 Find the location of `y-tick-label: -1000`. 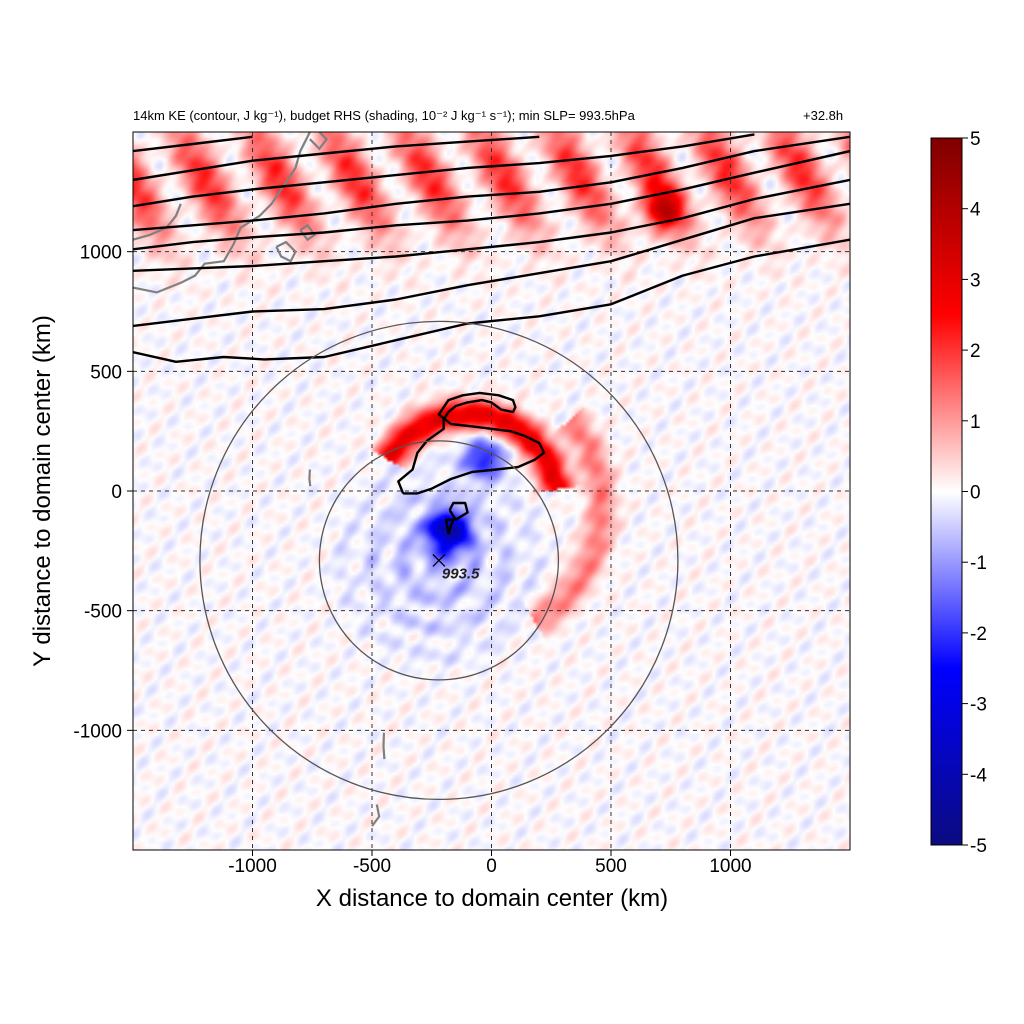

y-tick-label: -1000 is located at coordinates (97, 731).